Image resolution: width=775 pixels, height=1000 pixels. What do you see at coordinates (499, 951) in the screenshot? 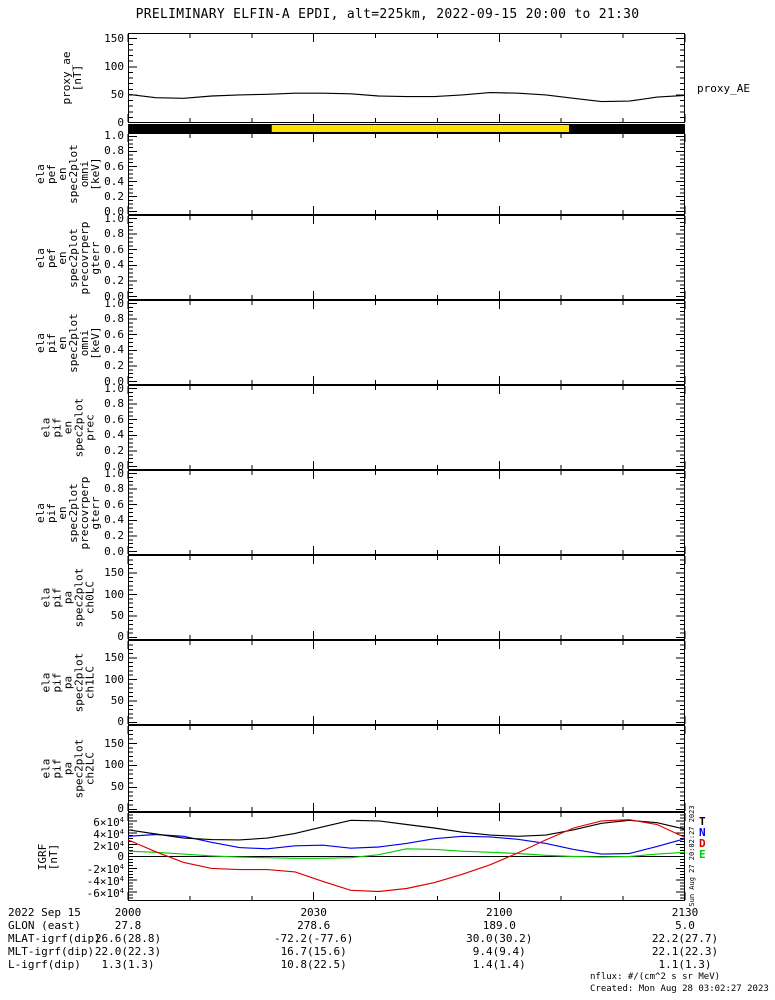
I see `ephemeris-value: 9.4(9.4)` at bounding box center [499, 951].